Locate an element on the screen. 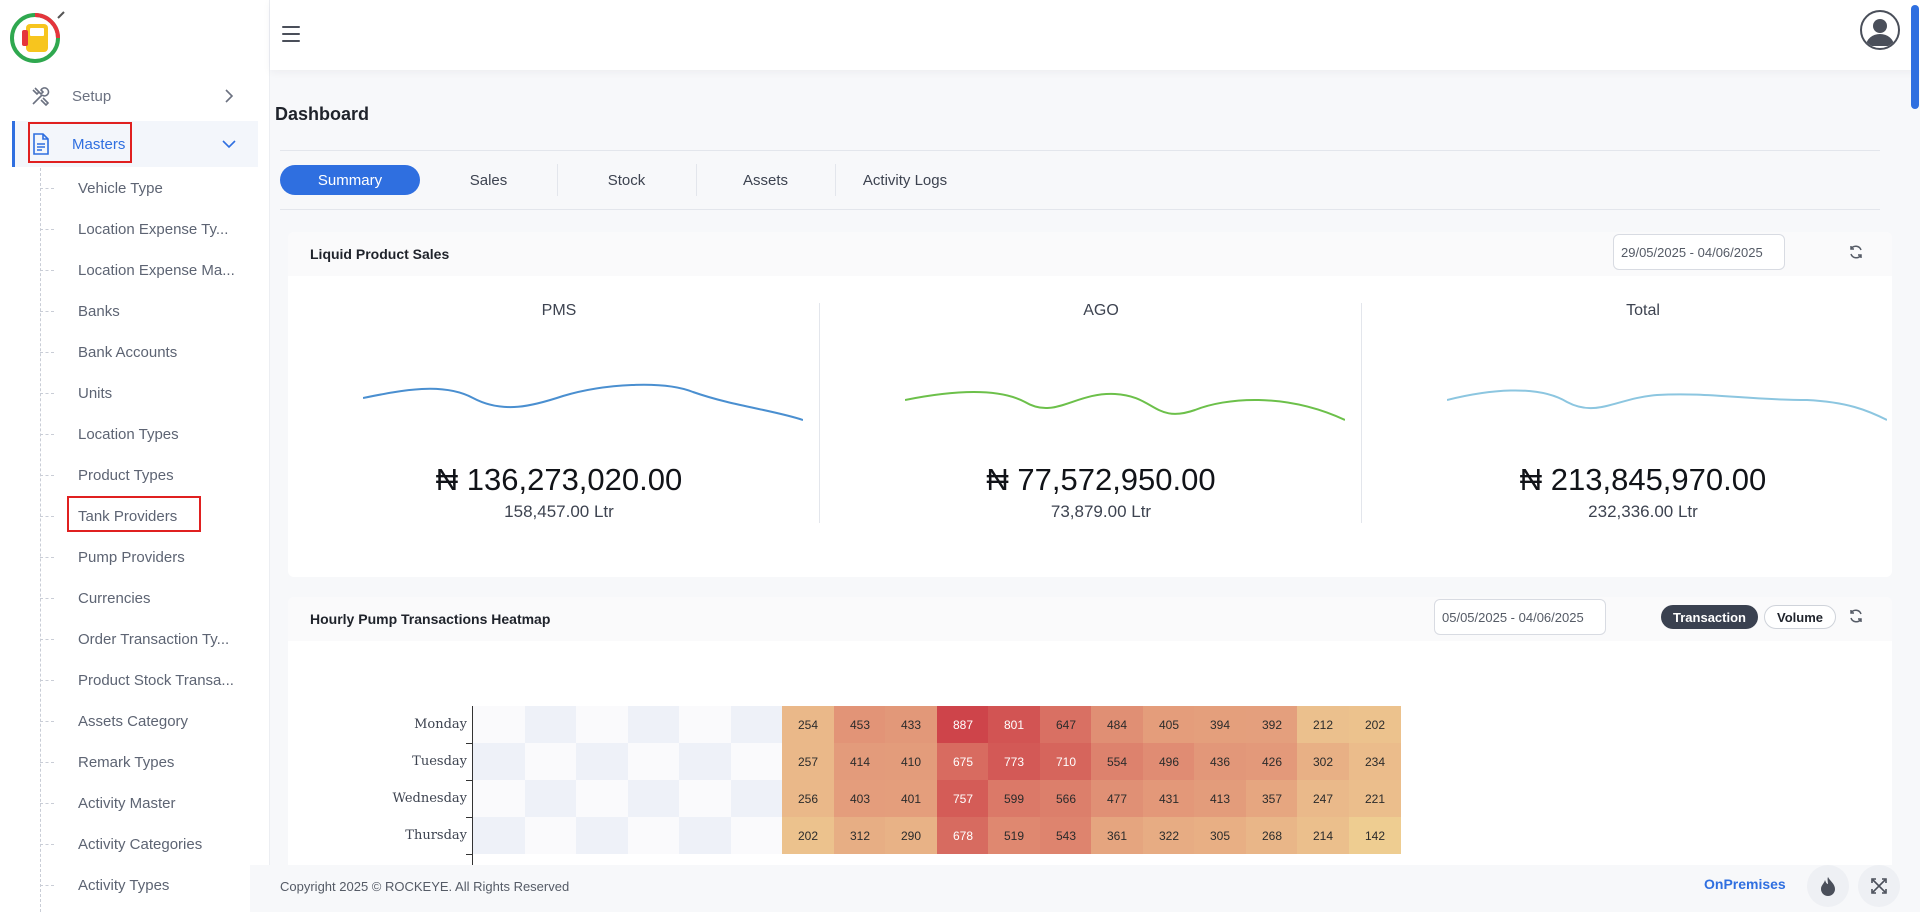 The height and width of the screenshot is (912, 1920). sidebar-subitem-activity-categories: Activity Categories is located at coordinates (140, 844).